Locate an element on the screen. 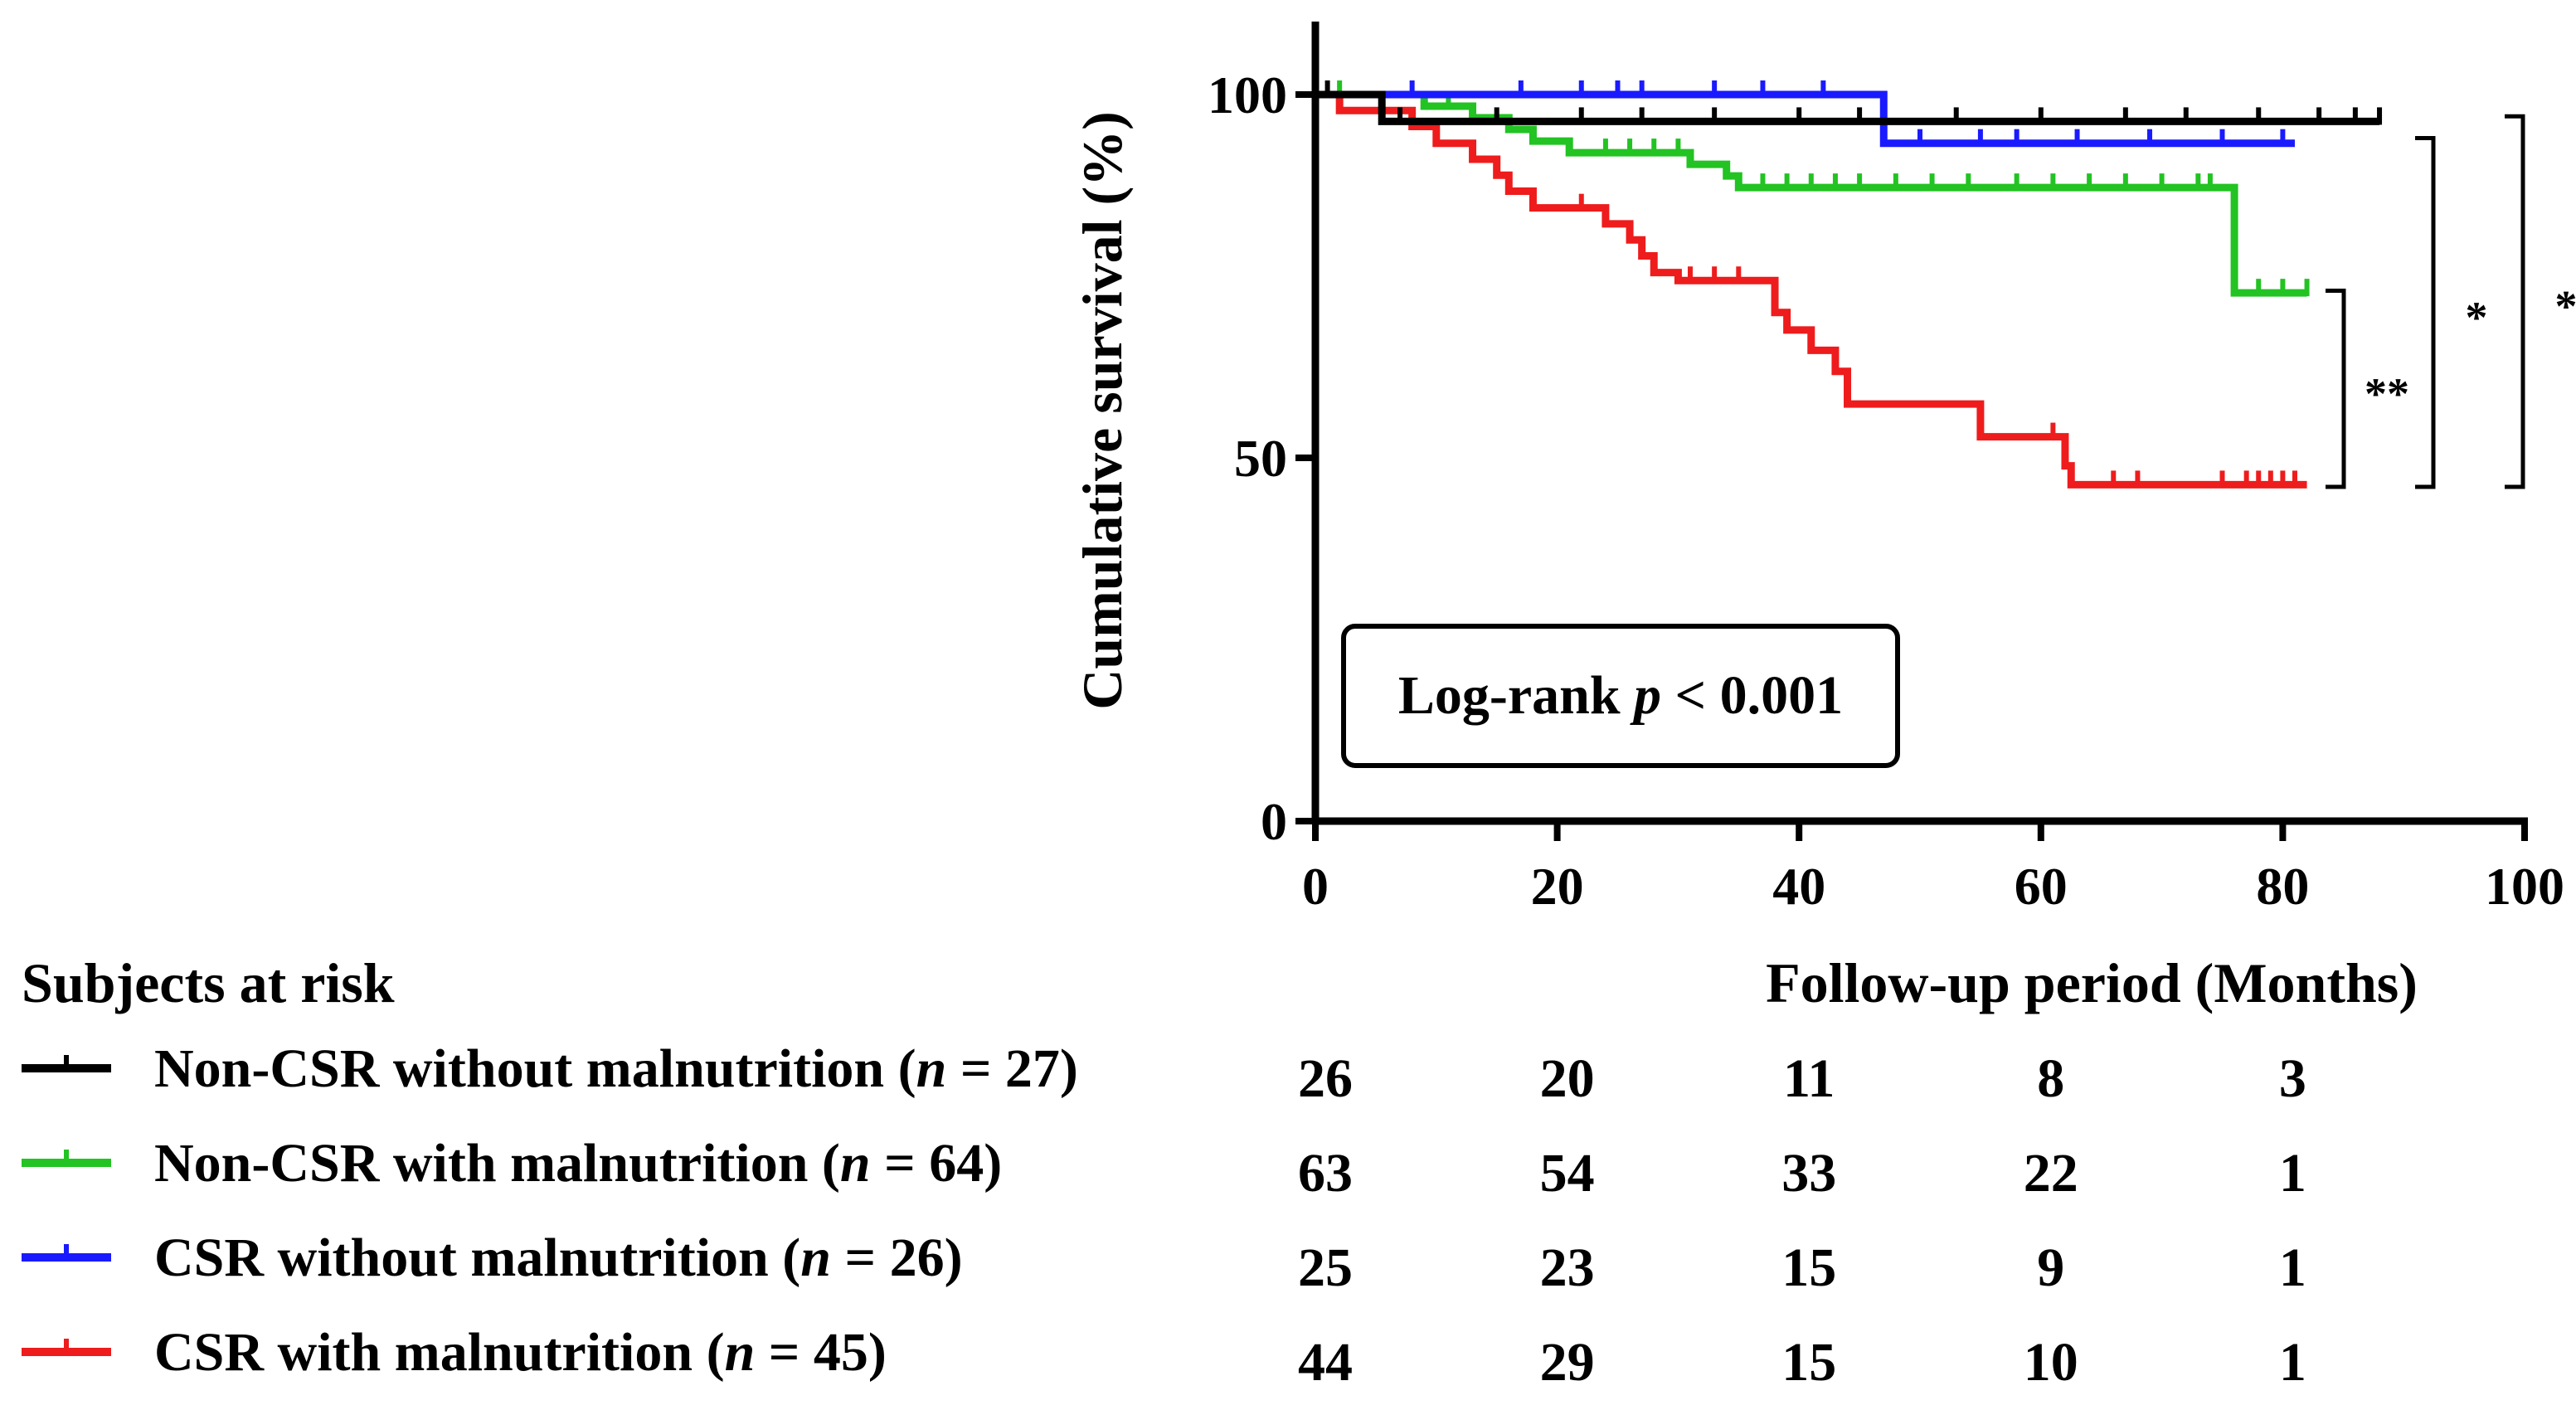 The image size is (2576, 1410). risk-count: 3 is located at coordinates (2292, 1078).